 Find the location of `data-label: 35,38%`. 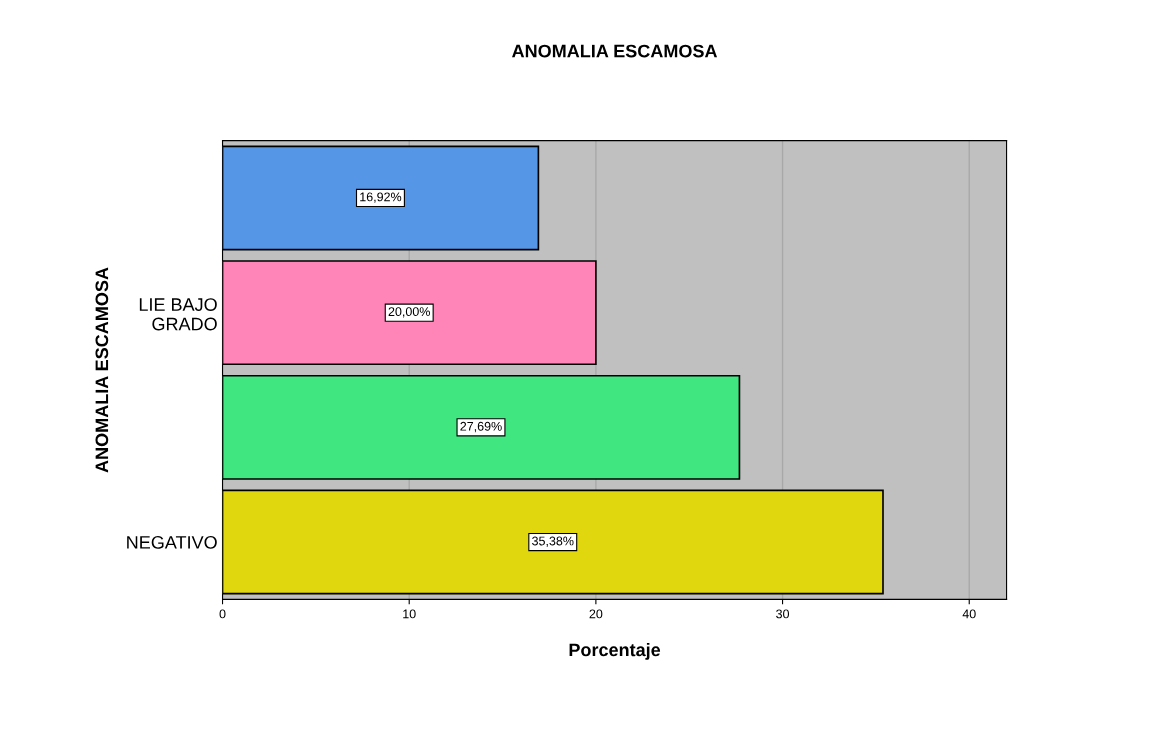

data-label: 35,38% is located at coordinates (553, 541).